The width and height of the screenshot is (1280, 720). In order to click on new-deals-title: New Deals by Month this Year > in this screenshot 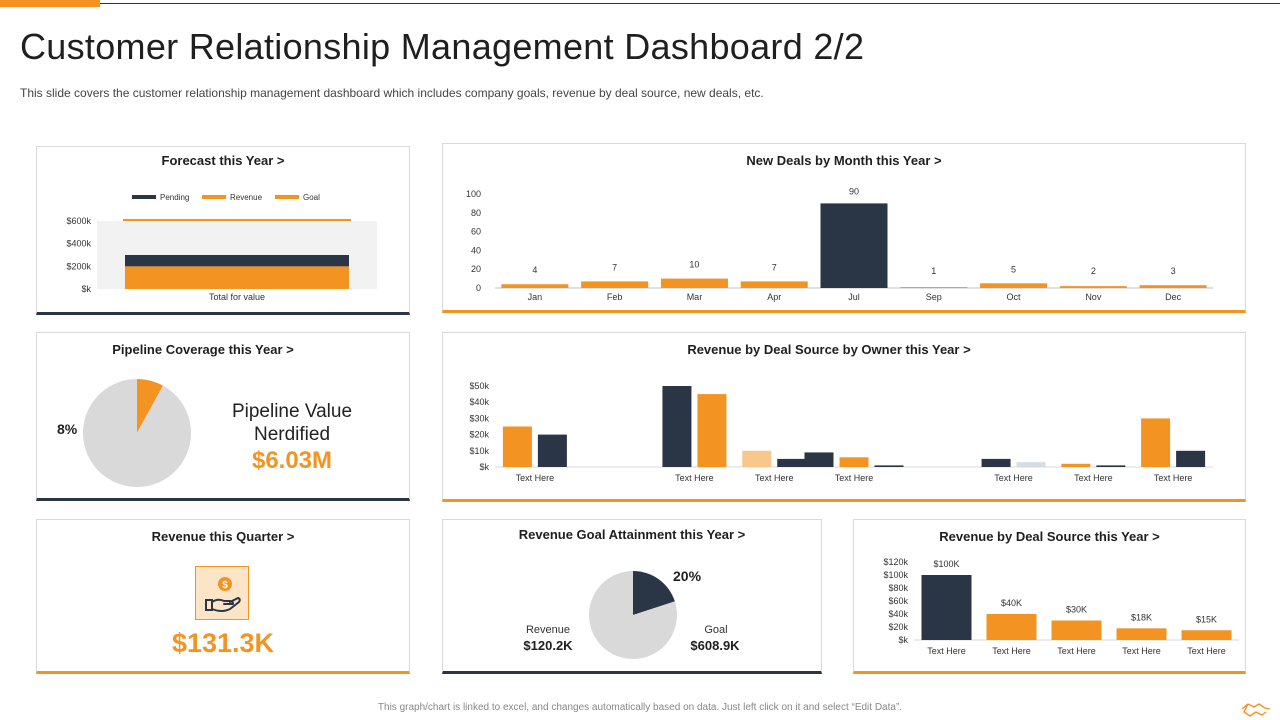, I will do `click(844, 160)`.